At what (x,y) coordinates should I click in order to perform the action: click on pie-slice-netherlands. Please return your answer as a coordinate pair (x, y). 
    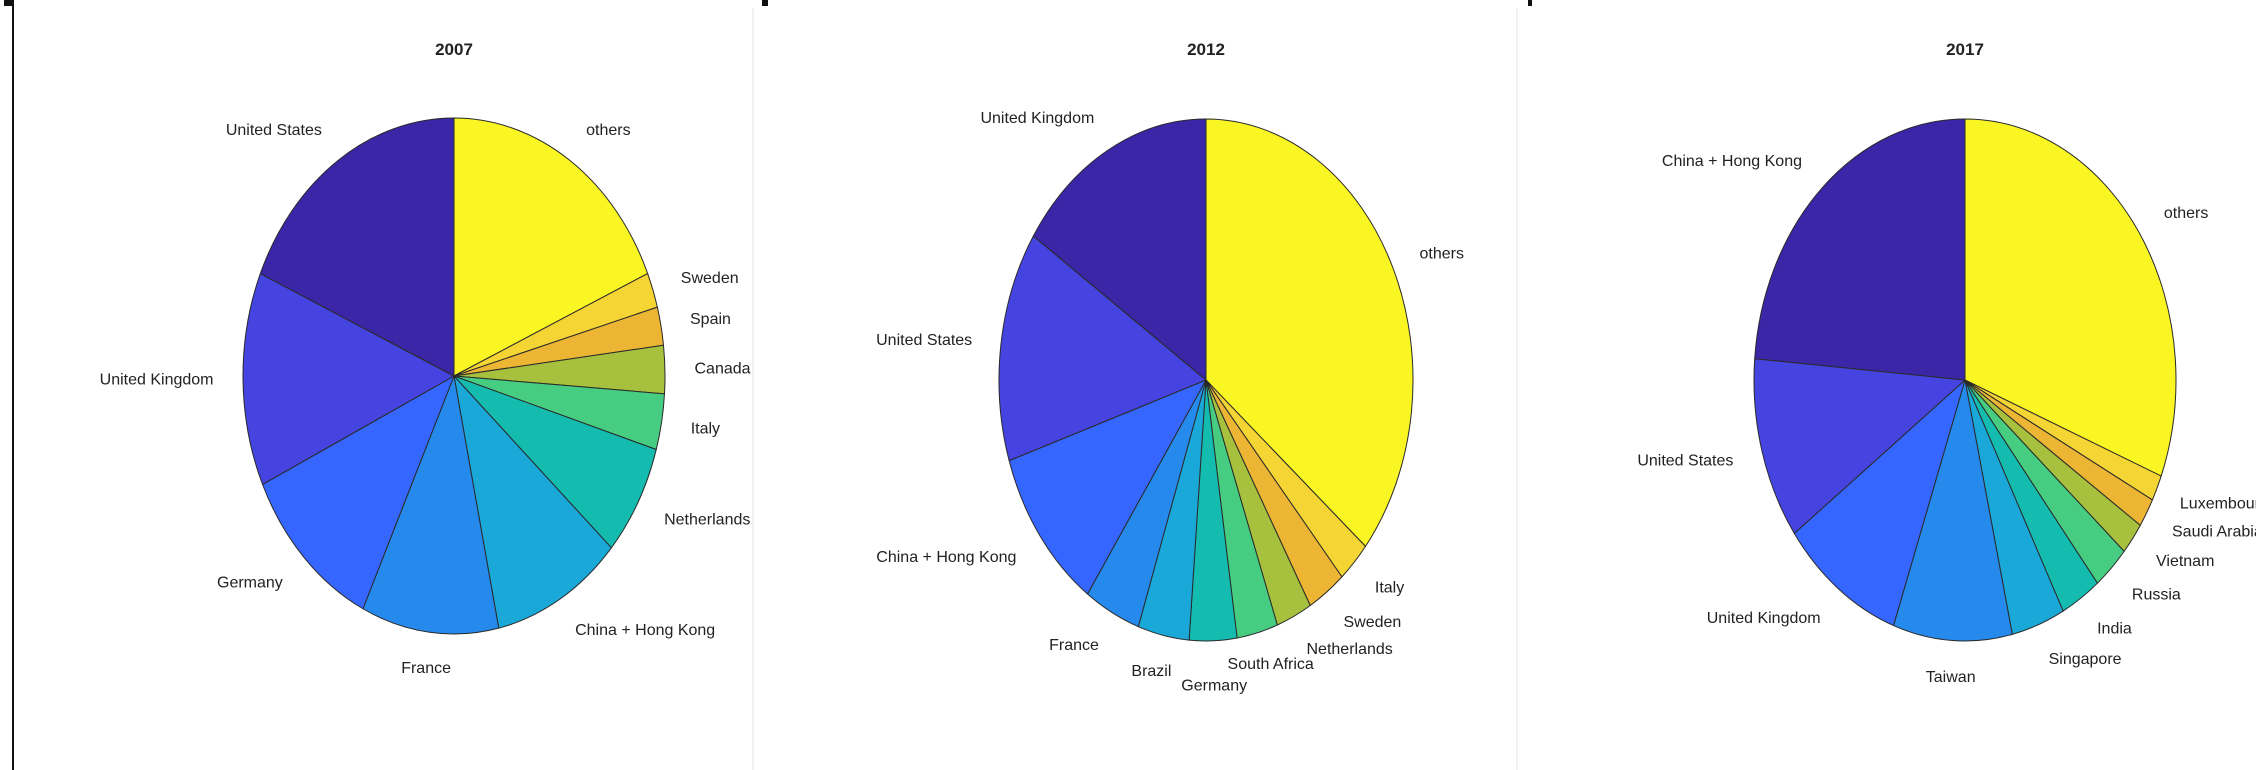
    Looking at the image, I should click on (555, 462).